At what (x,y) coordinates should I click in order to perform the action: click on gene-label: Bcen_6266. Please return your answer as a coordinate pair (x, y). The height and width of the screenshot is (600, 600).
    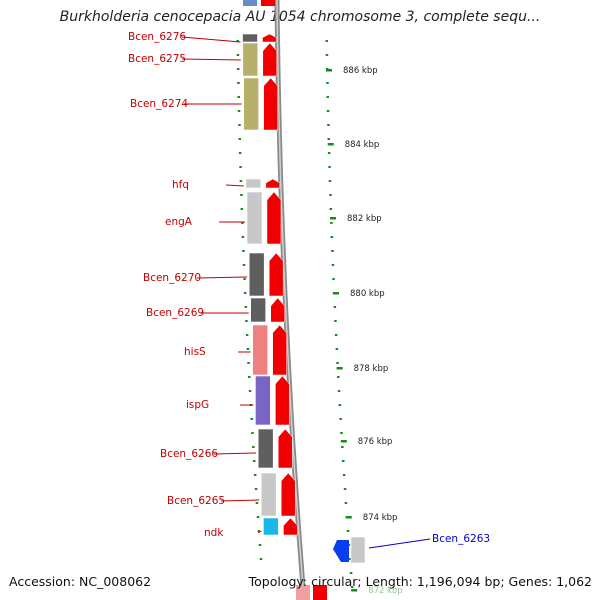
    Looking at the image, I should click on (189, 454).